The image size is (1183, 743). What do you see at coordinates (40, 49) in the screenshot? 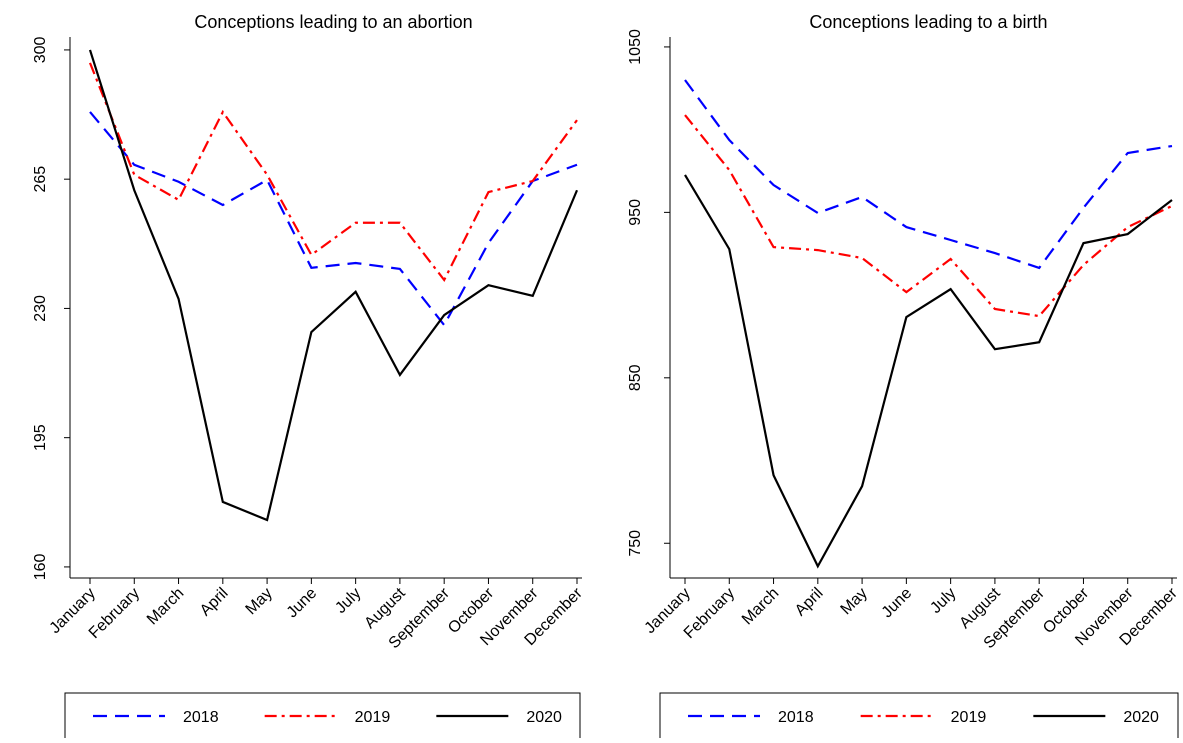
I see `y-tick-label: 300` at bounding box center [40, 49].